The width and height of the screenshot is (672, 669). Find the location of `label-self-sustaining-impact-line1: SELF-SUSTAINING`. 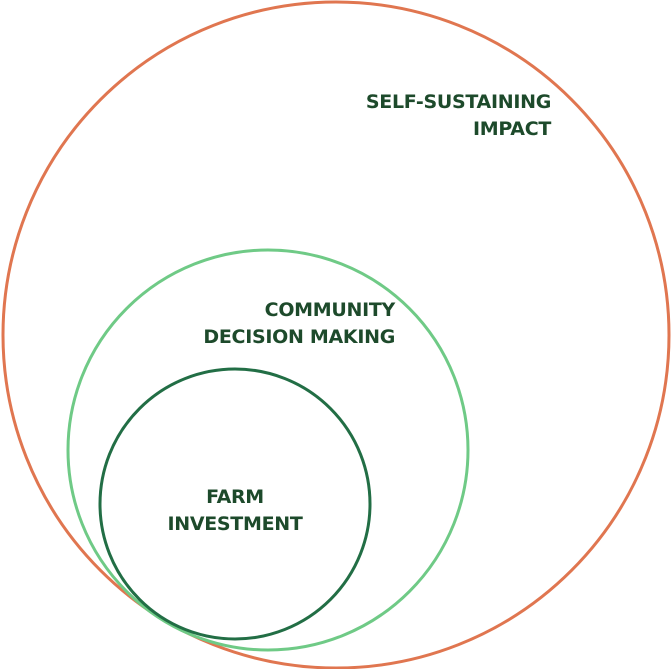

label-self-sustaining-impact-line1: SELF-SUSTAINING is located at coordinates (458, 102).